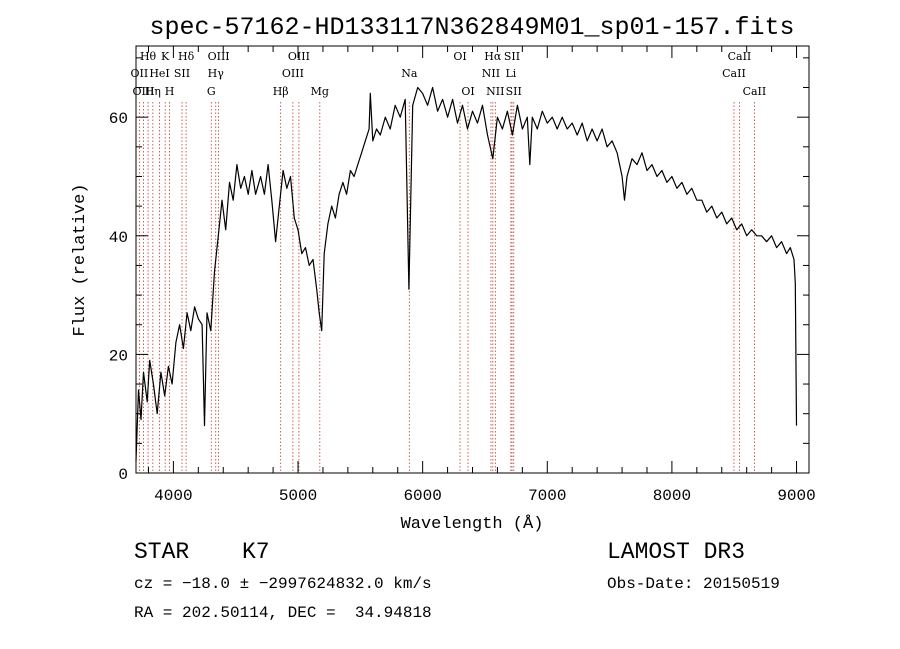 This screenshot has height=649, width=900. I want to click on spectral-line-label-20: Hα, so click(493, 56).